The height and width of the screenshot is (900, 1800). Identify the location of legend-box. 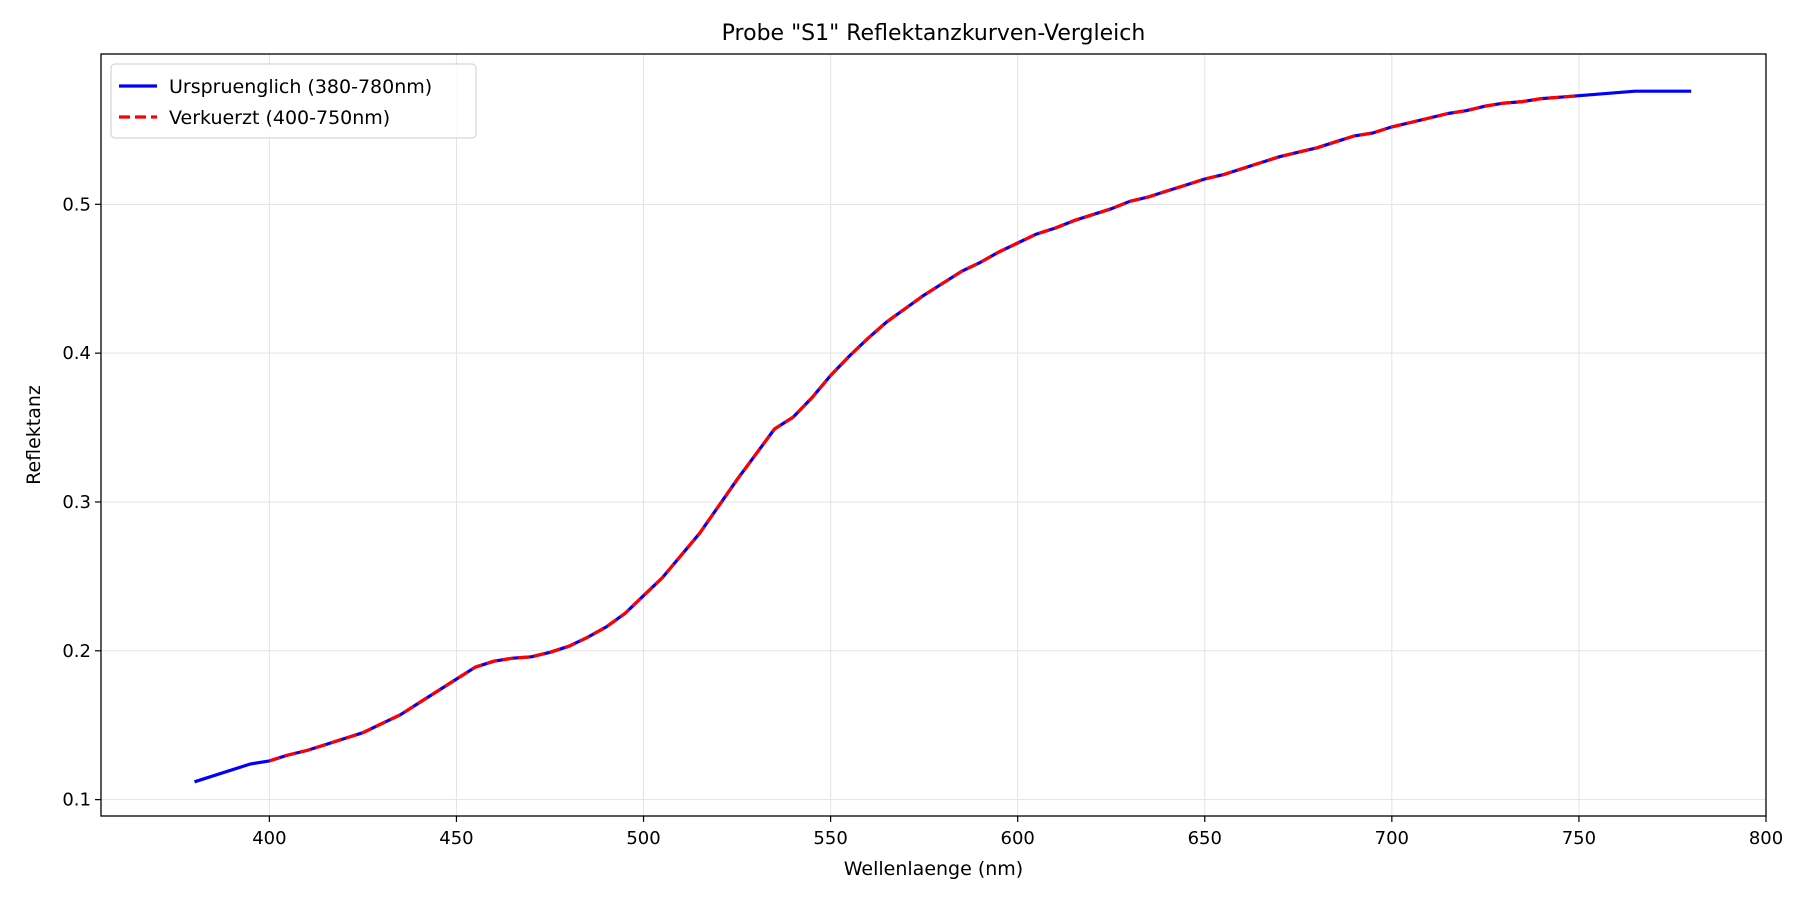
(293, 101).